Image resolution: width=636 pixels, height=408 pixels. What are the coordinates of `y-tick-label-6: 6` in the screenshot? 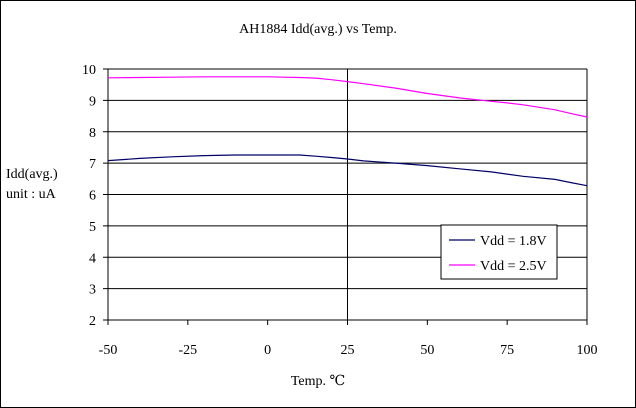 It's located at (92, 196).